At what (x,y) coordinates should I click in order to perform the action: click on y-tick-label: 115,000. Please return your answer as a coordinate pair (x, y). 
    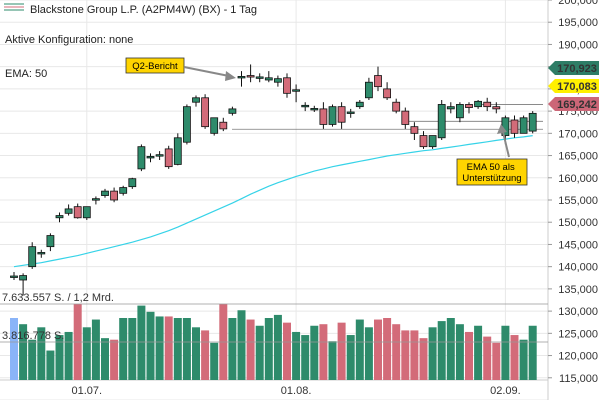
    Looking at the image, I should click on (578, 379).